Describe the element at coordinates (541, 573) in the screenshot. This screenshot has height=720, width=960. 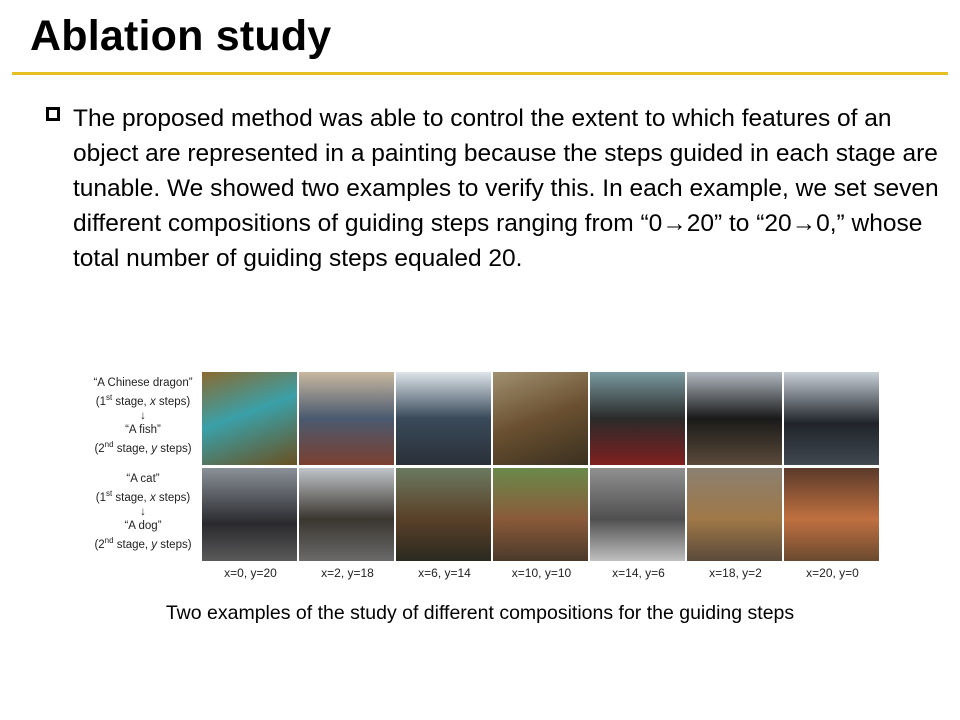
I see `column-label: x=10, y=10` at that location.